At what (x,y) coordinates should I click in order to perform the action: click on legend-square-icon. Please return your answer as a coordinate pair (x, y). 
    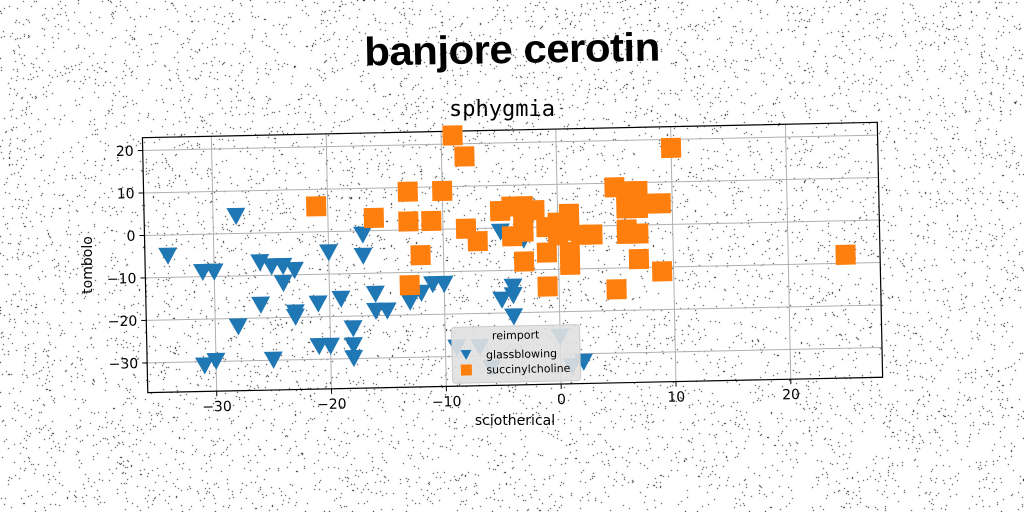
    Looking at the image, I should click on (466, 370).